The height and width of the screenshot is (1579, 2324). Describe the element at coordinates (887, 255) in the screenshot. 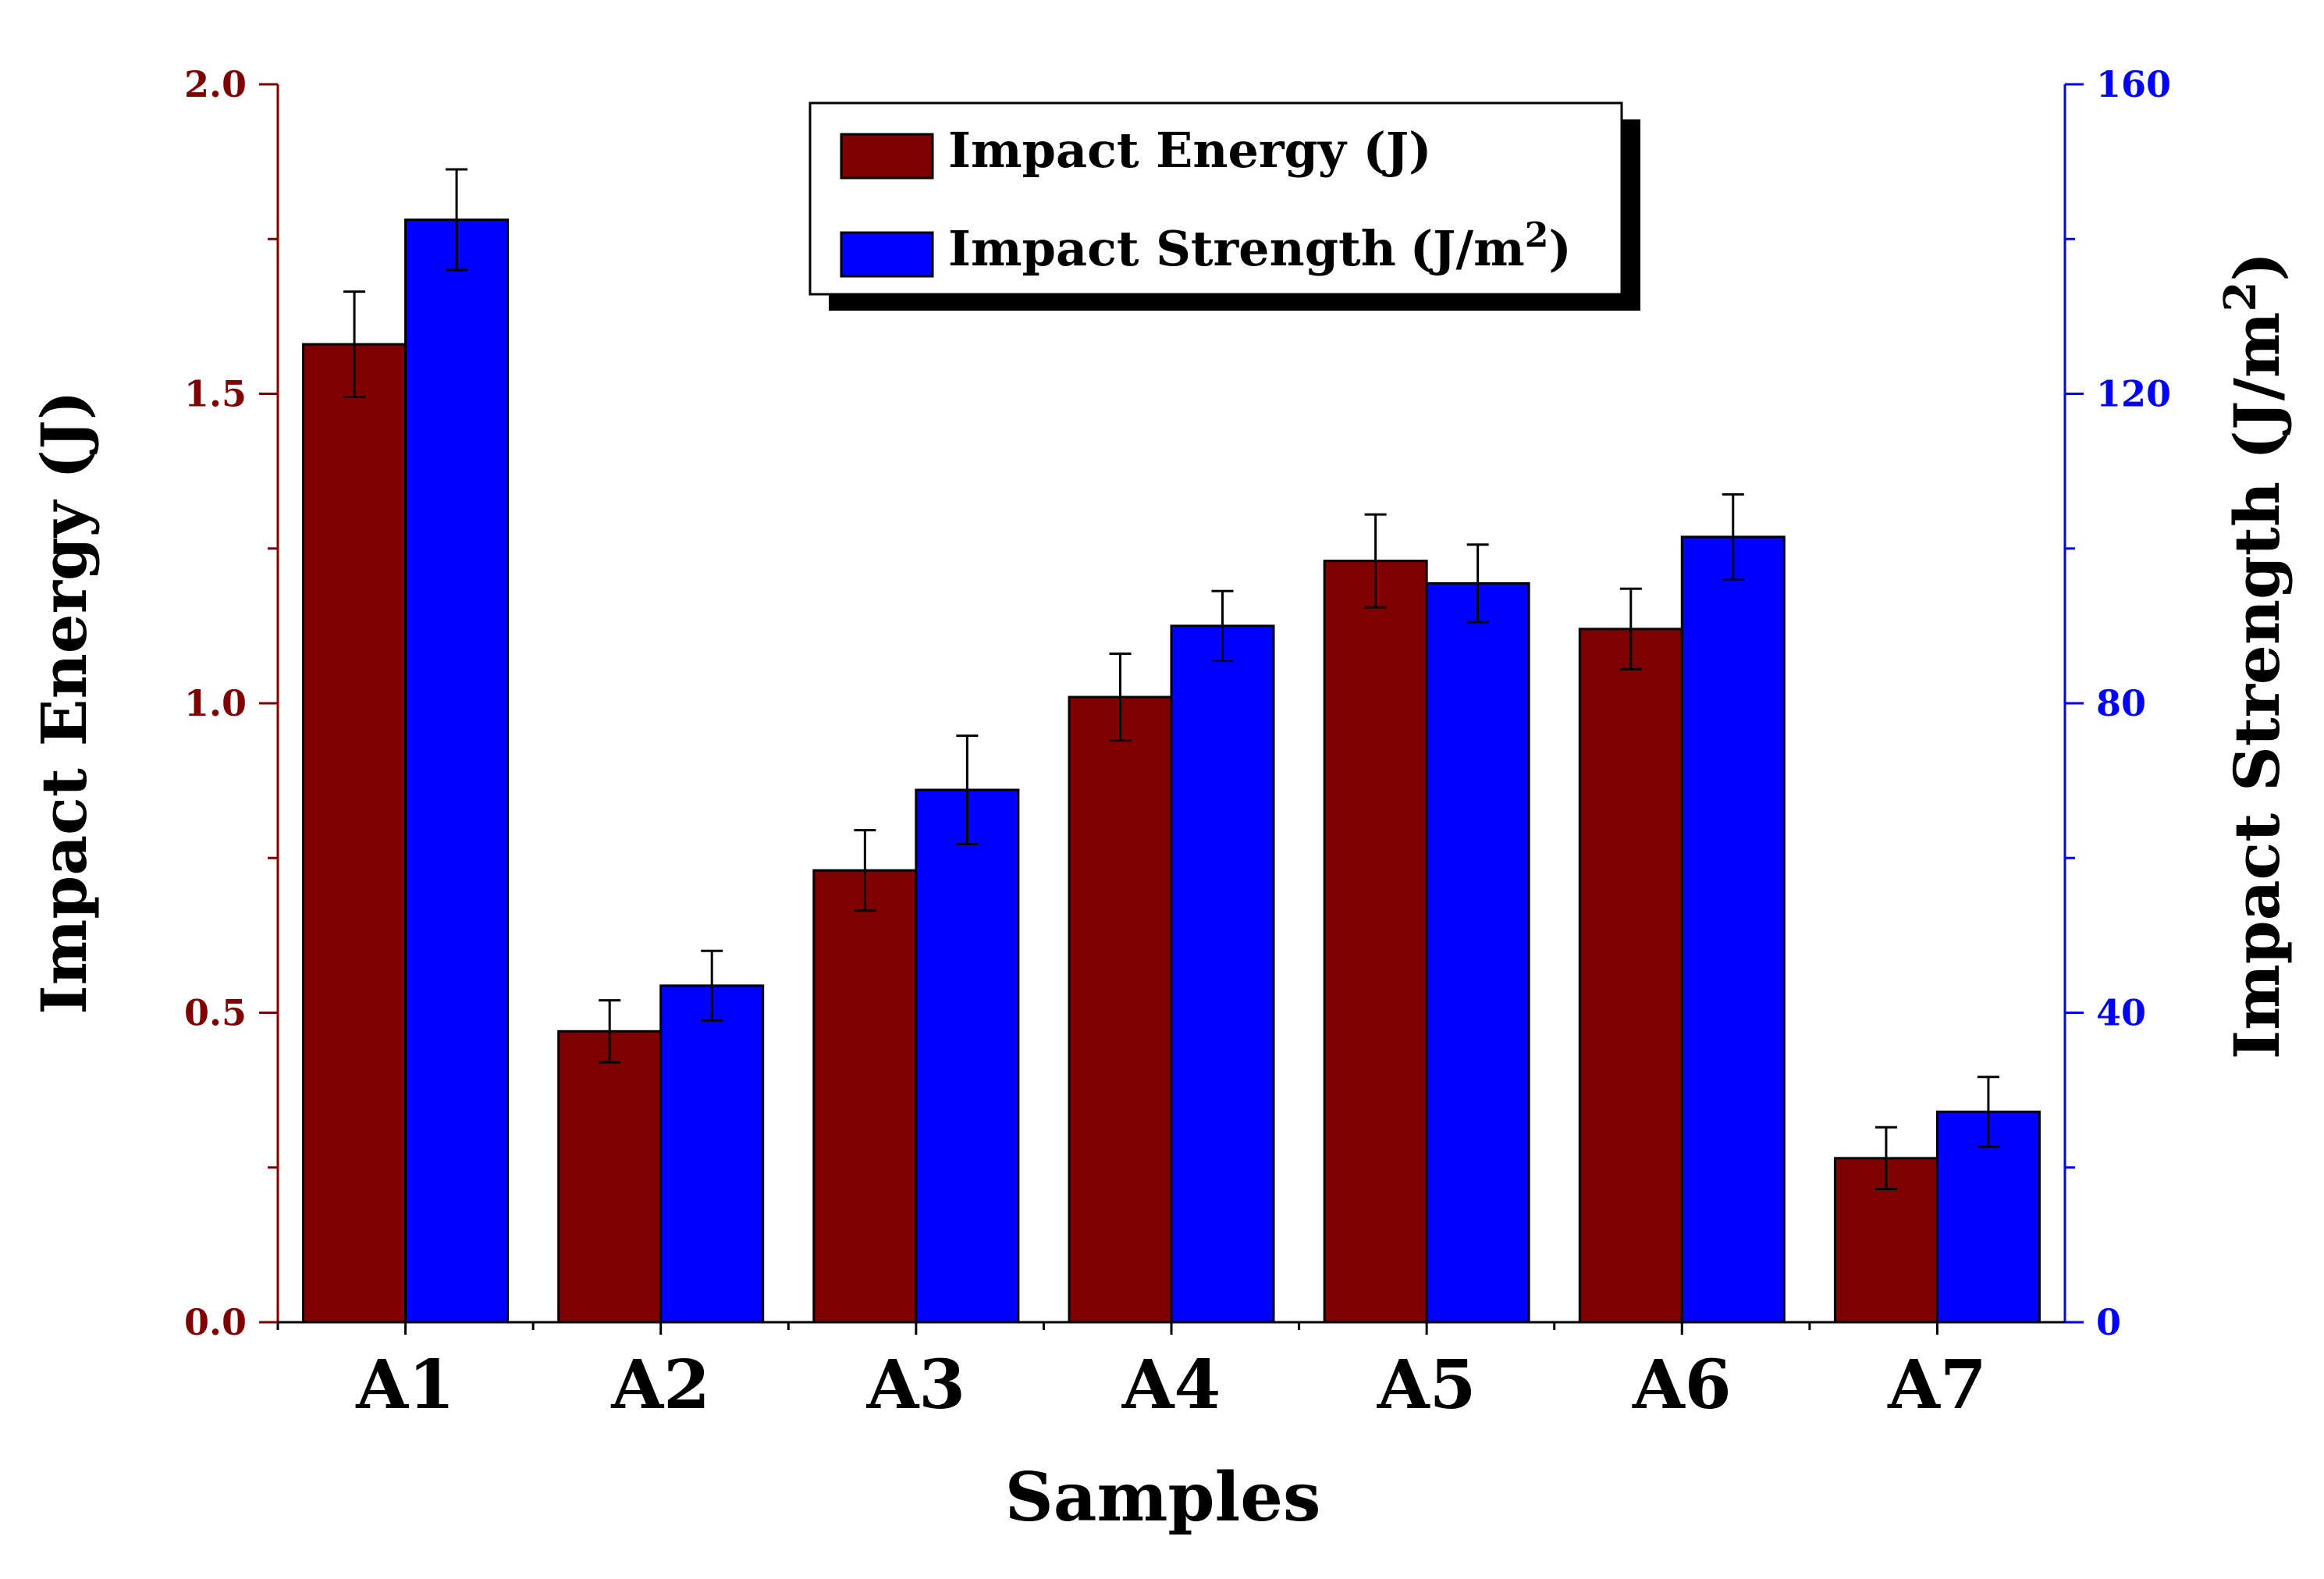

I see `legend-swatch-impact-strength` at that location.